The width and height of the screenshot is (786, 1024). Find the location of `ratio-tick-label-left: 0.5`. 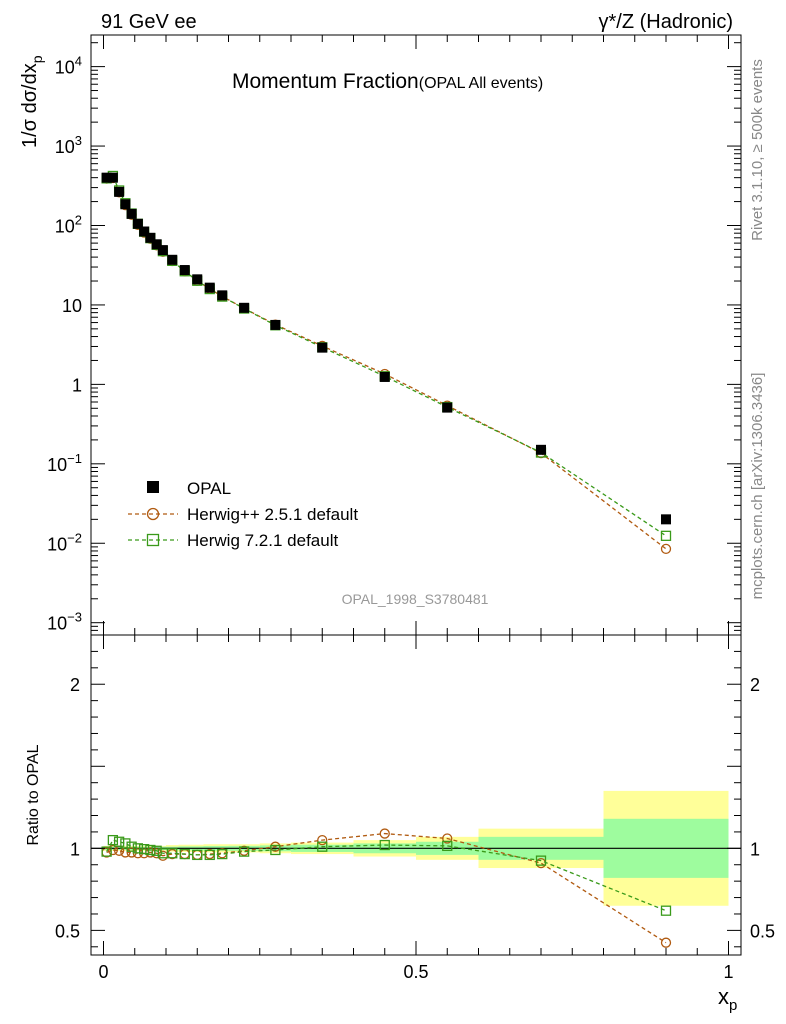

ratio-tick-label-left: 0.5 is located at coordinates (67, 931).